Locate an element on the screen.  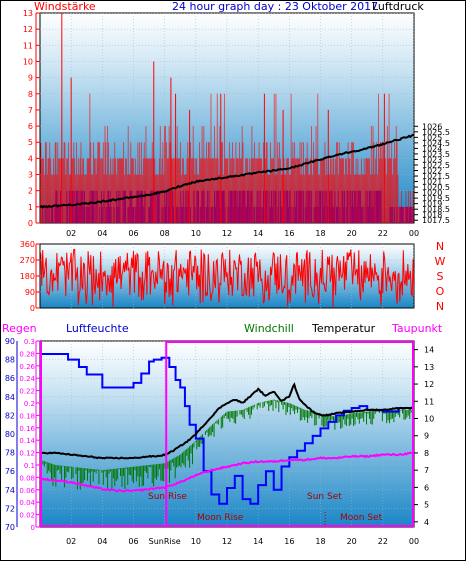
direction-line is located at coordinates (227, 278).